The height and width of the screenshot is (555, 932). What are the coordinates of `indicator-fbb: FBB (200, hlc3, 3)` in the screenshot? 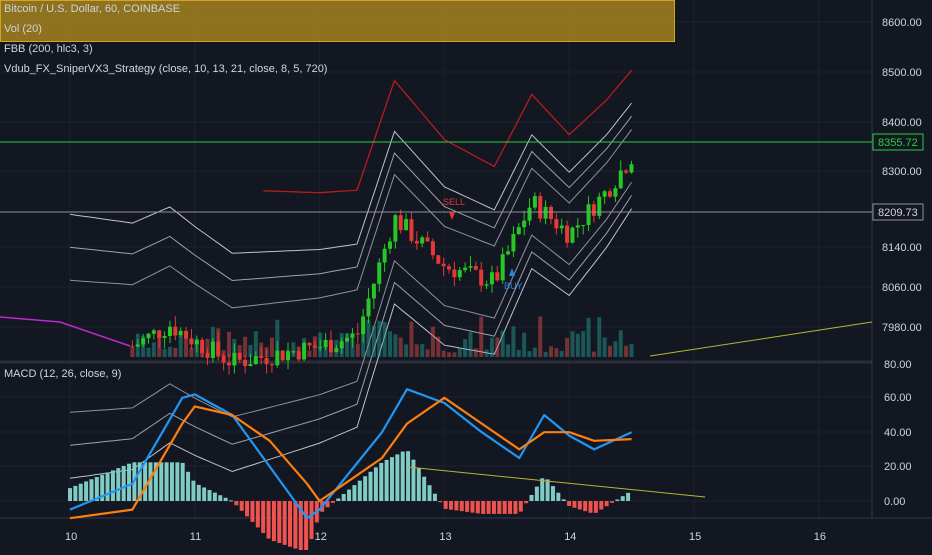 It's located at (48, 49).